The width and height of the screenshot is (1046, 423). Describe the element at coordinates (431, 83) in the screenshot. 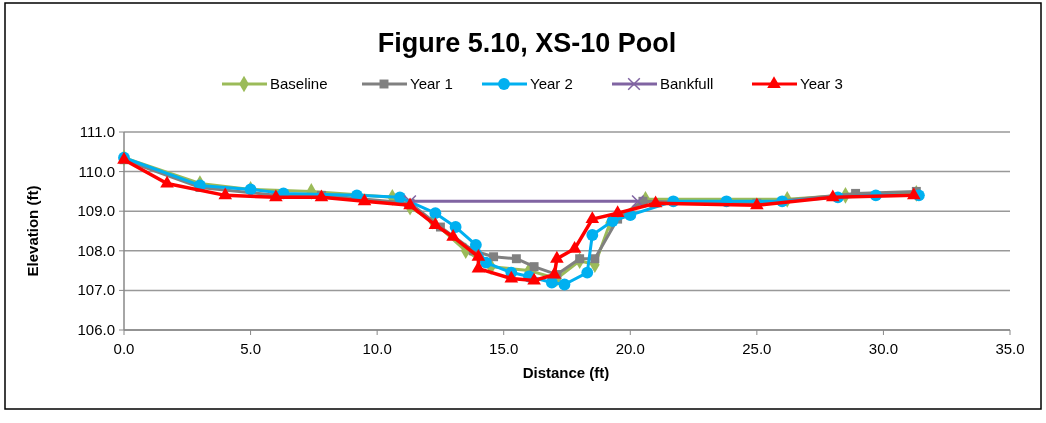

I see `legend-label: Year 1` at that location.